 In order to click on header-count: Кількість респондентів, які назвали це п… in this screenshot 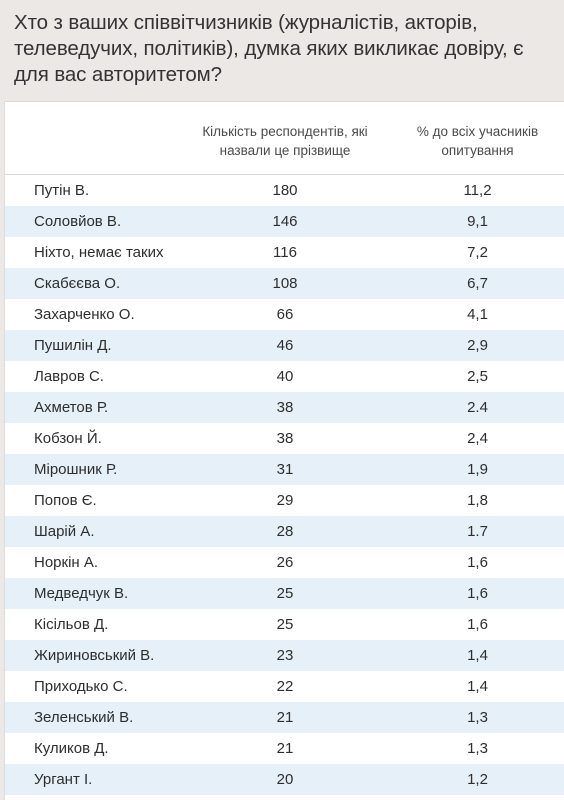, I will do `click(285, 141)`.